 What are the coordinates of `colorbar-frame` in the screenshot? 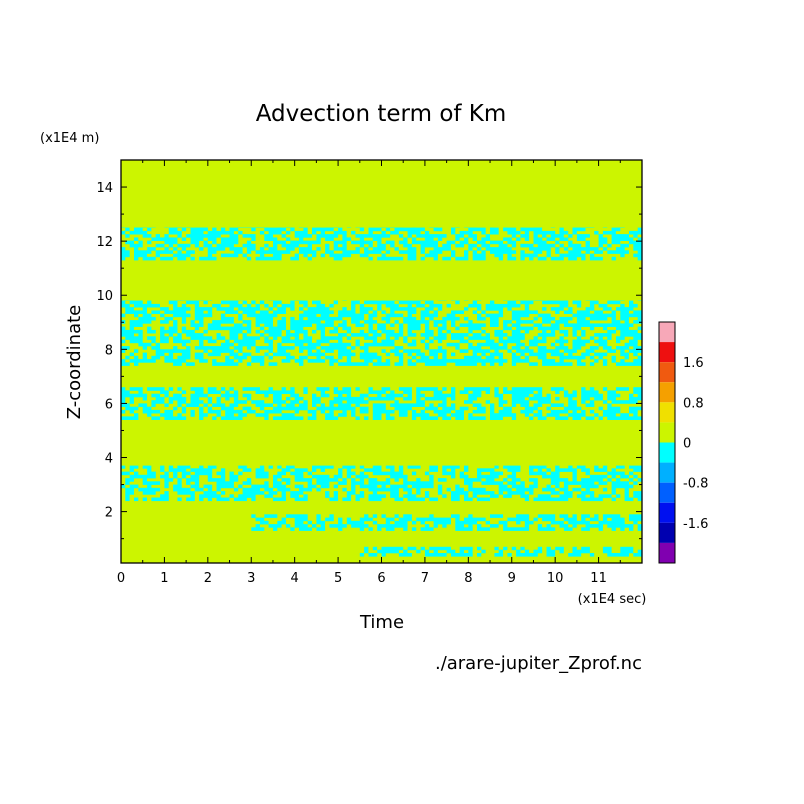 It's located at (667, 442).